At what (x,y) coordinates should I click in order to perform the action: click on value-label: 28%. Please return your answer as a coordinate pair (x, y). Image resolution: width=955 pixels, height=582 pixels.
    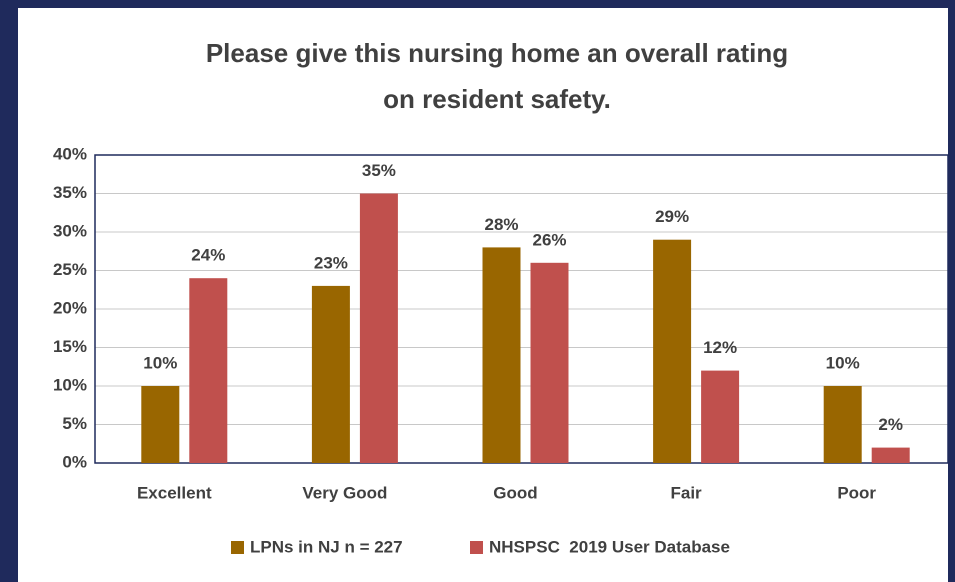
    Looking at the image, I should click on (501, 224).